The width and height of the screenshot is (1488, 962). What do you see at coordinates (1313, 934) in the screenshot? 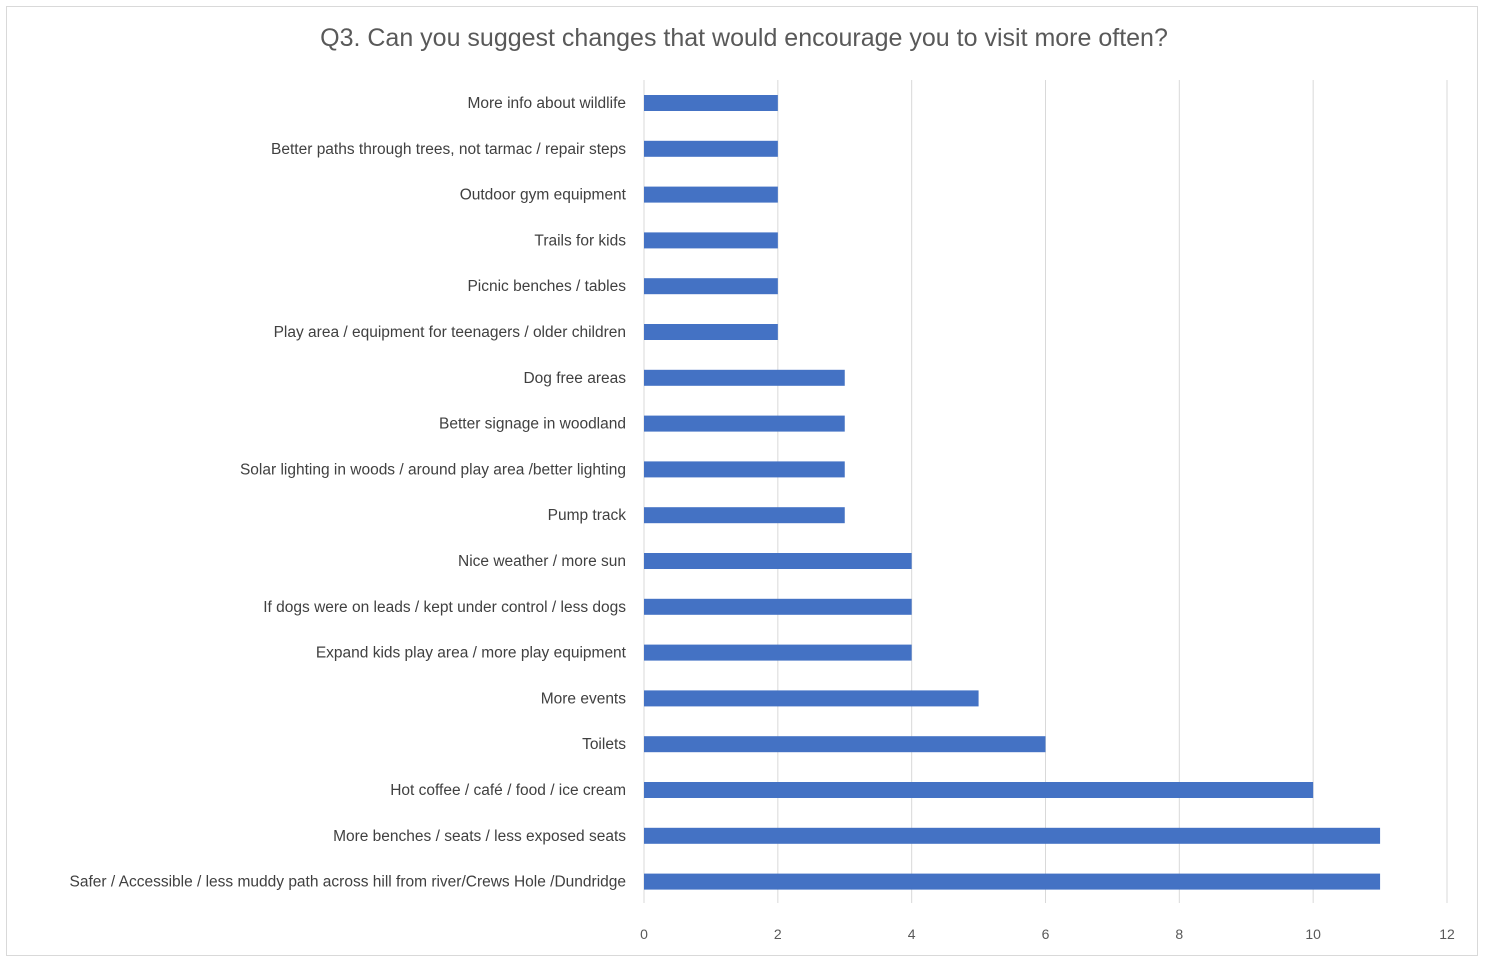
I see `x-tick-label: 10` at bounding box center [1313, 934].